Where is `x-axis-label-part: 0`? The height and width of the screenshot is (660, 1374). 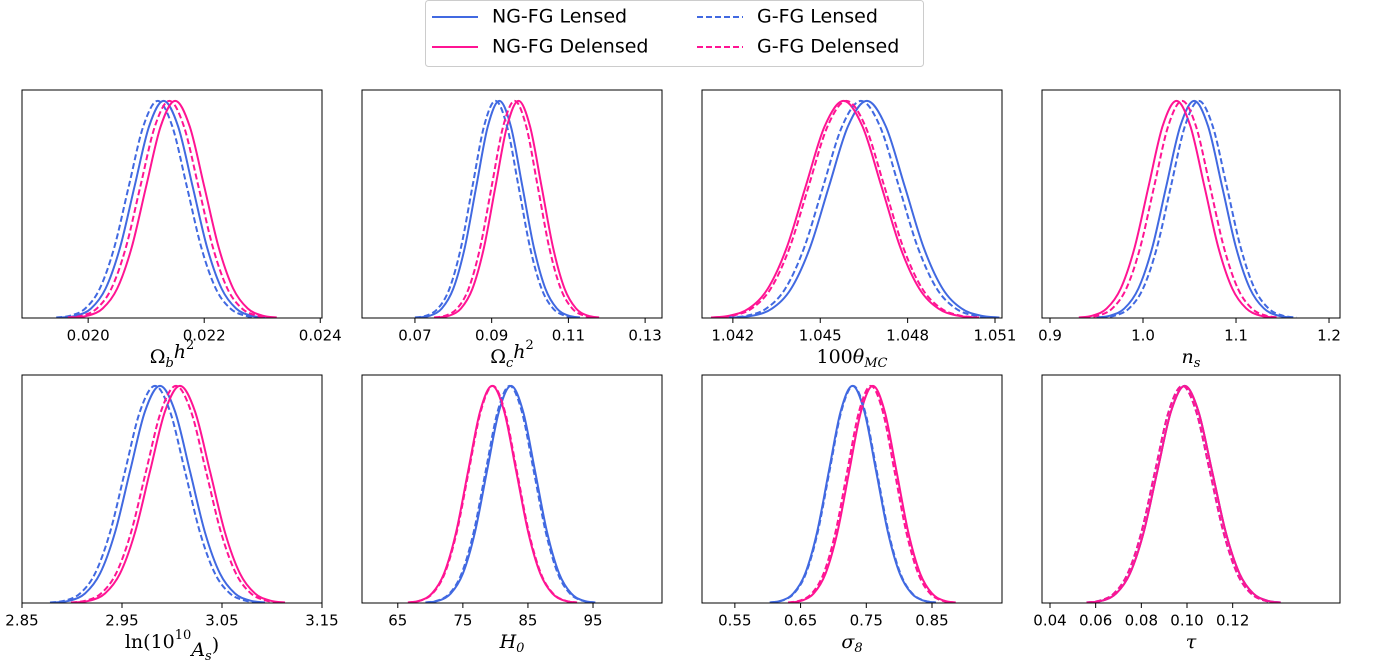 x-axis-label-part: 0 is located at coordinates (520, 648).